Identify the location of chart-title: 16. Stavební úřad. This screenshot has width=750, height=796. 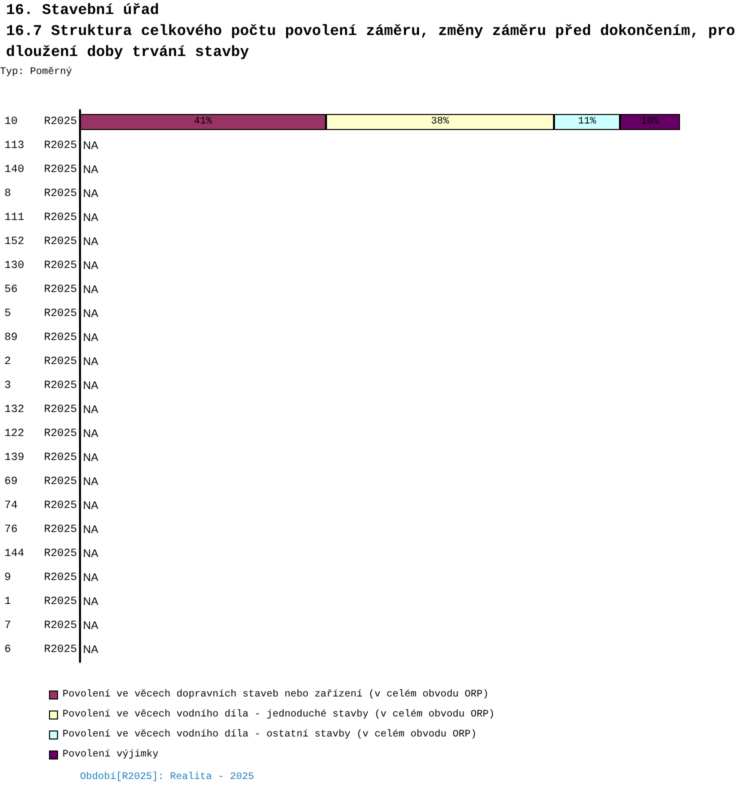
(83, 11).